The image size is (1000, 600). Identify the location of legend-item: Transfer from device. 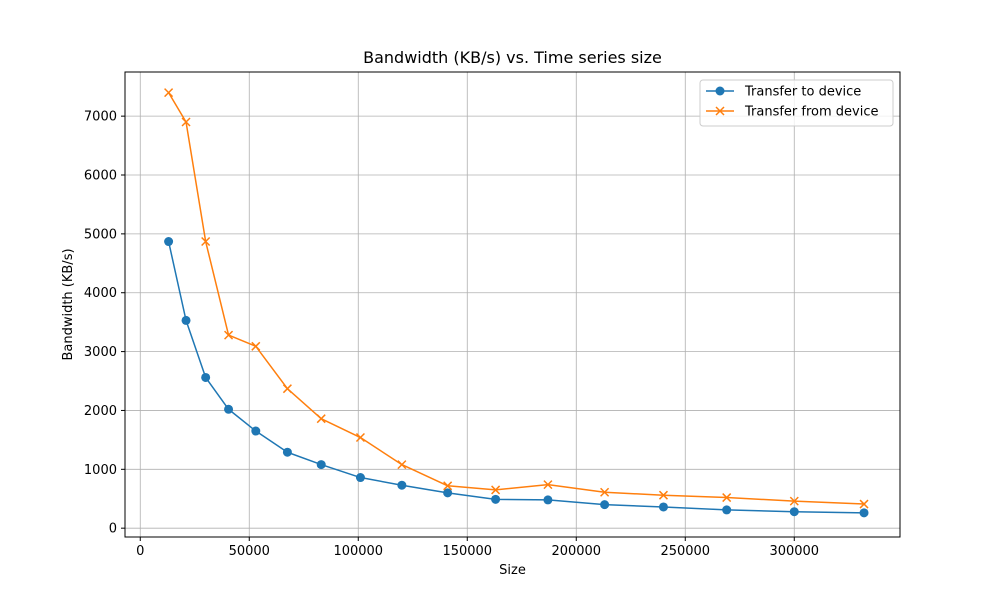
(792, 112).